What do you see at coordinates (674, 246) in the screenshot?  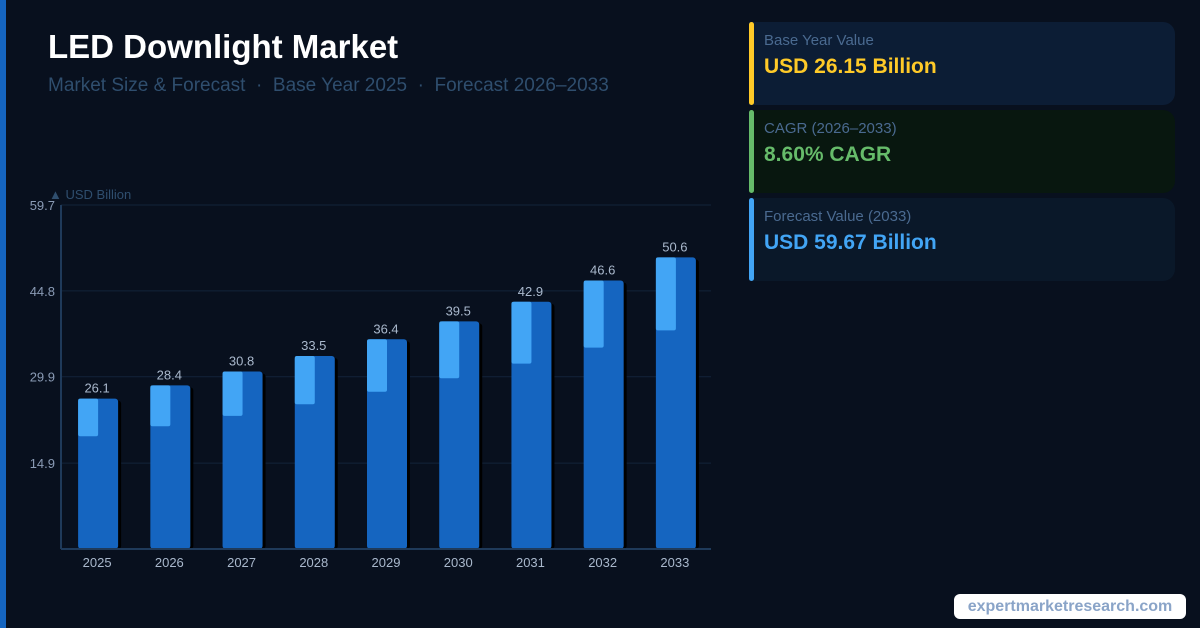 I see `data-label: 50.6` at bounding box center [674, 246].